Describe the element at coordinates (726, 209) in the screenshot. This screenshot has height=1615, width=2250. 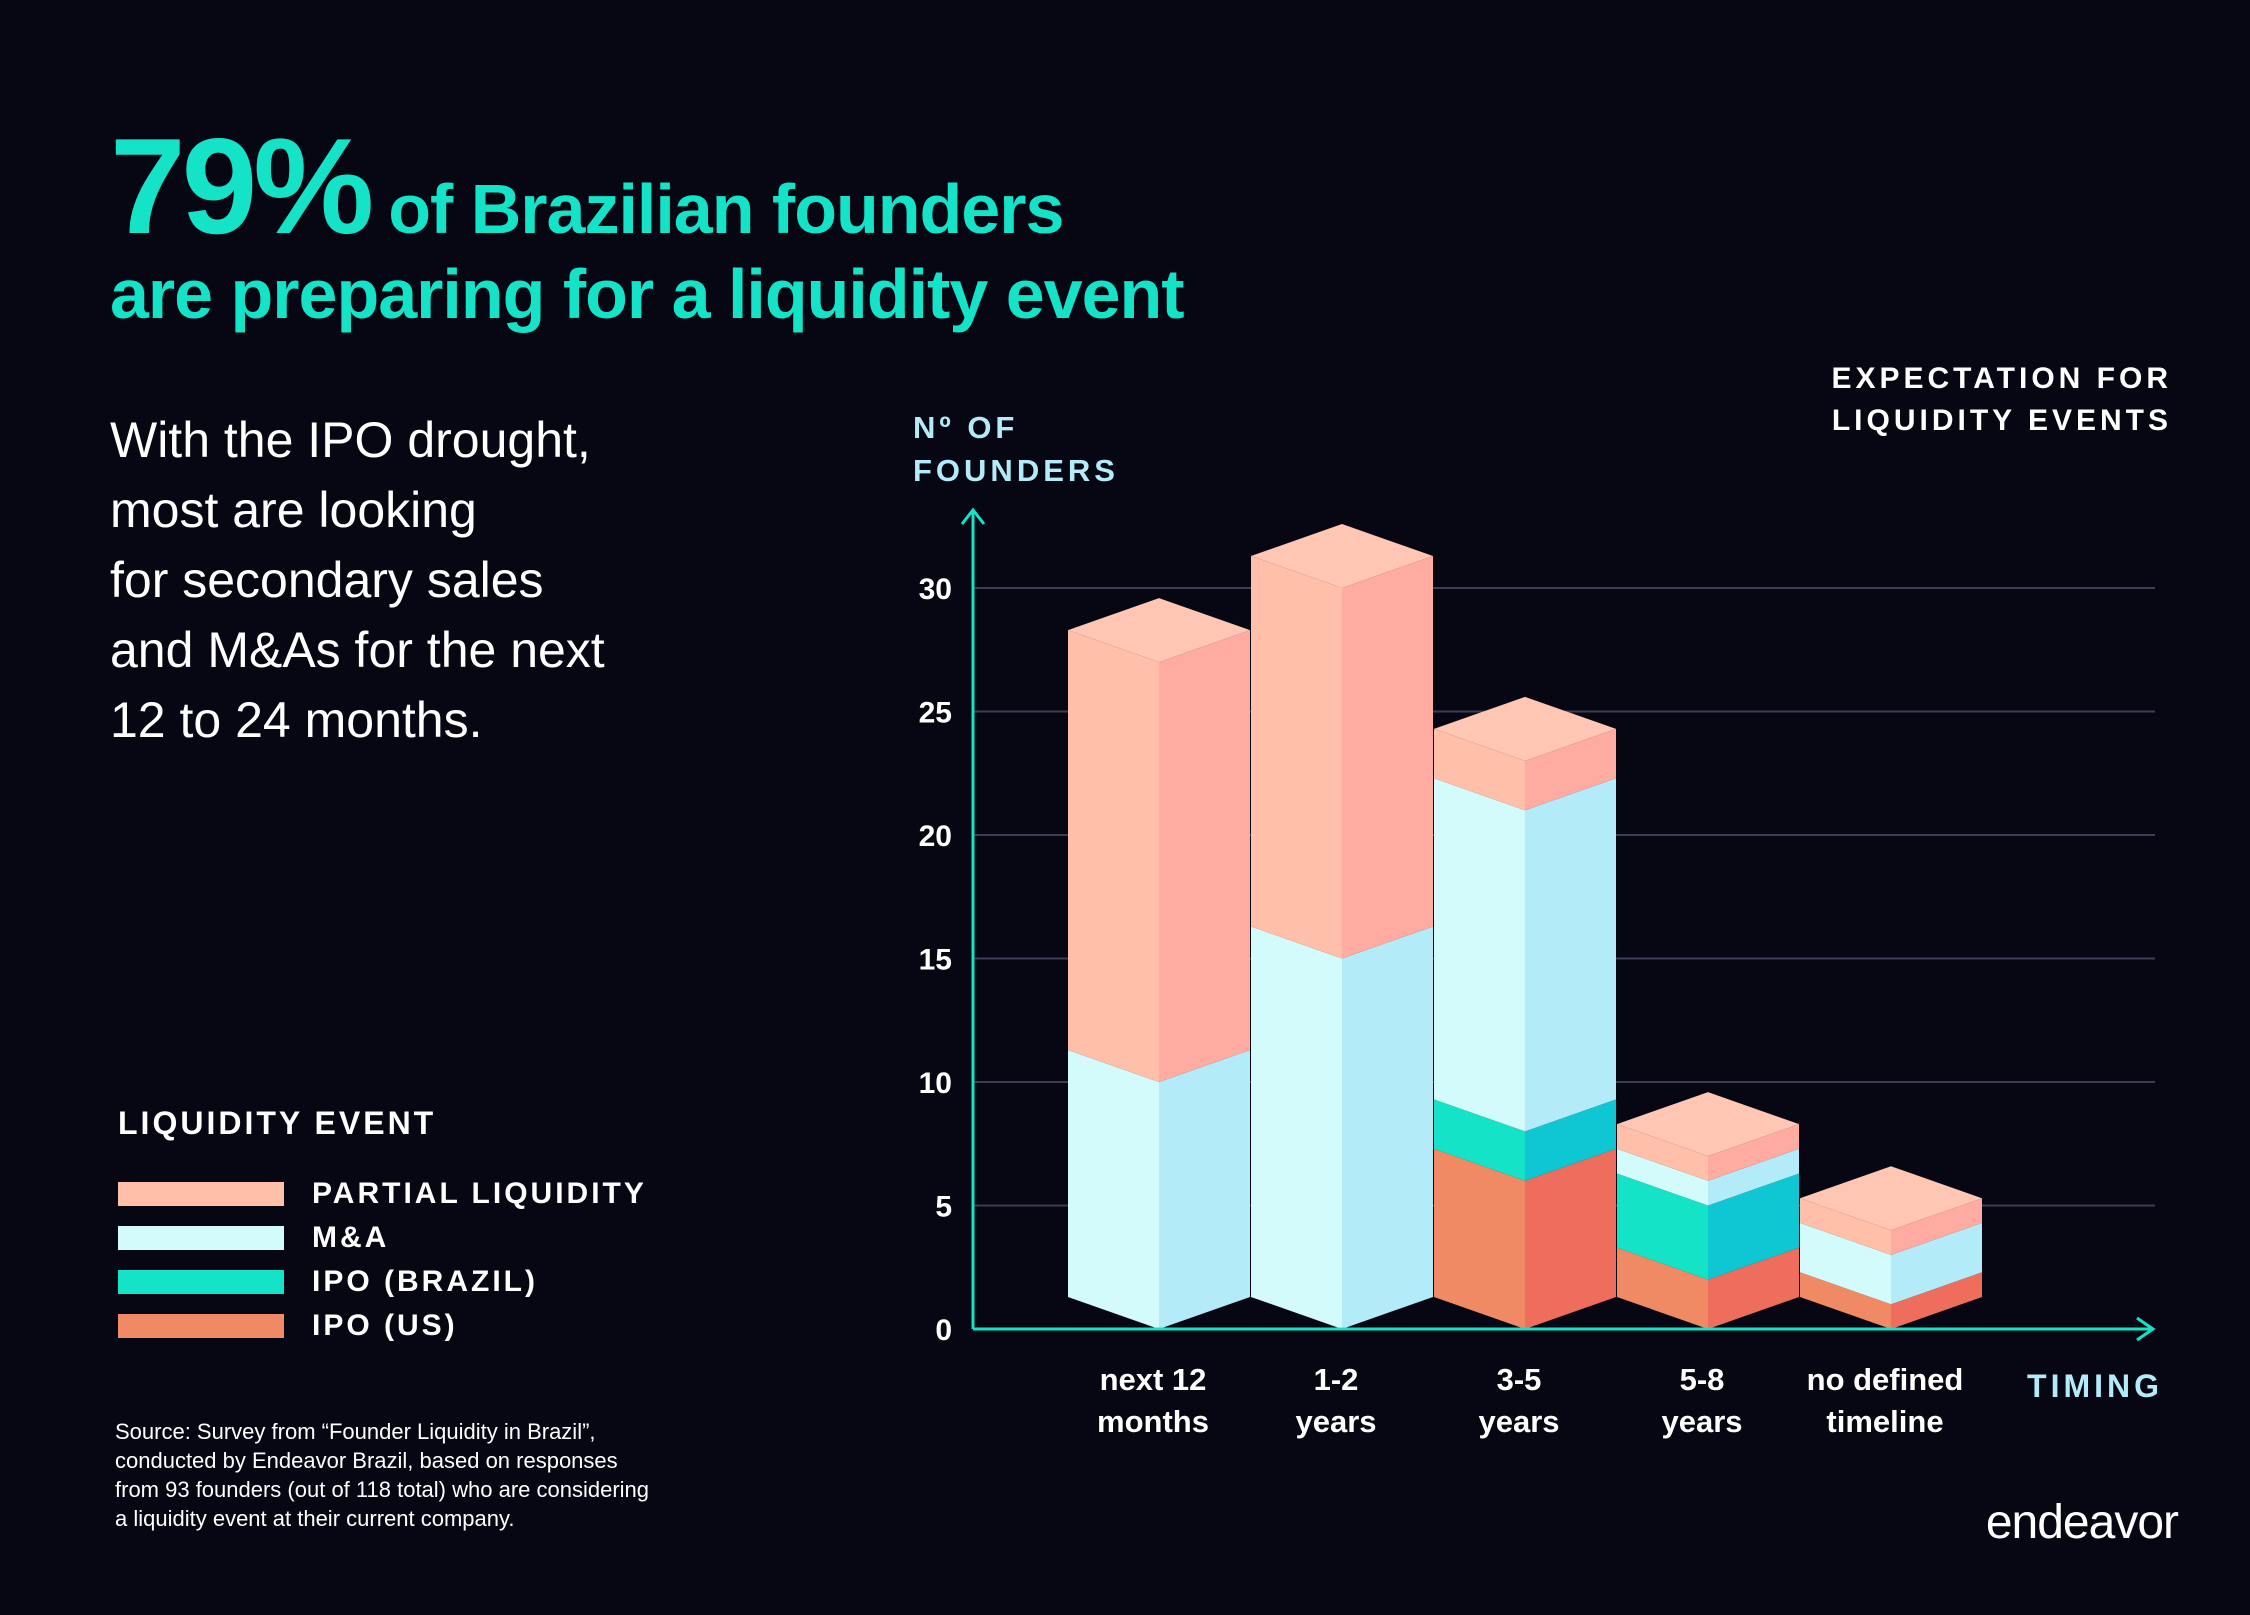
I see `headline-line1: of Brazilian founders` at that location.